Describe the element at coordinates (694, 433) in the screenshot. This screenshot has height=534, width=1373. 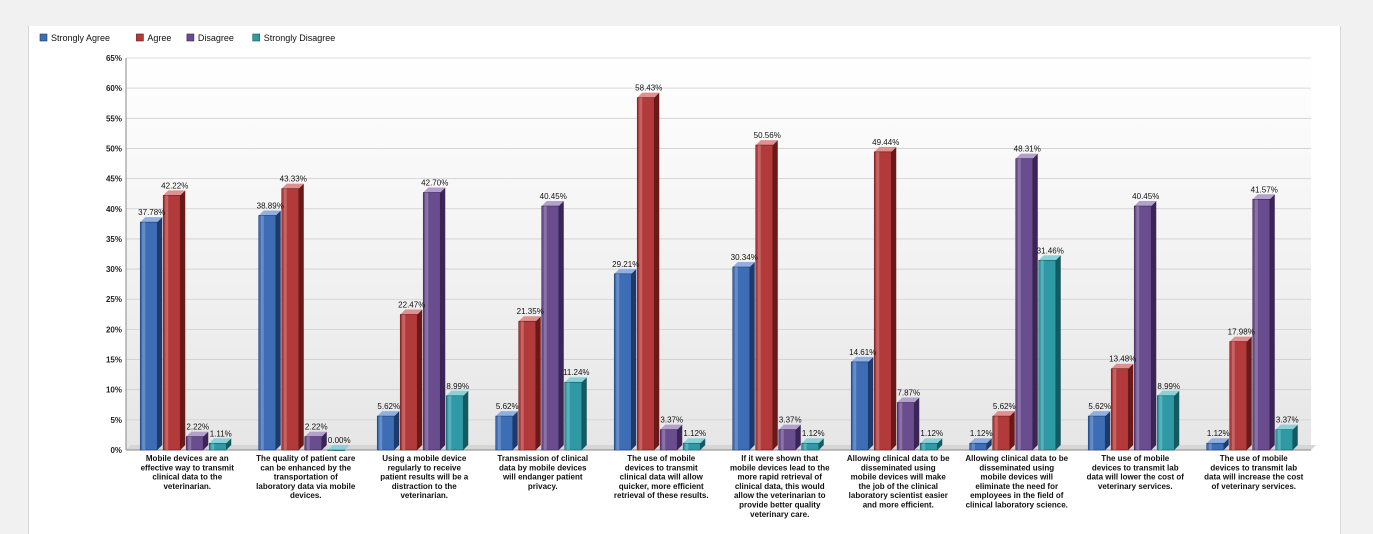
I see `data-label-4-3: 1.12%` at that location.